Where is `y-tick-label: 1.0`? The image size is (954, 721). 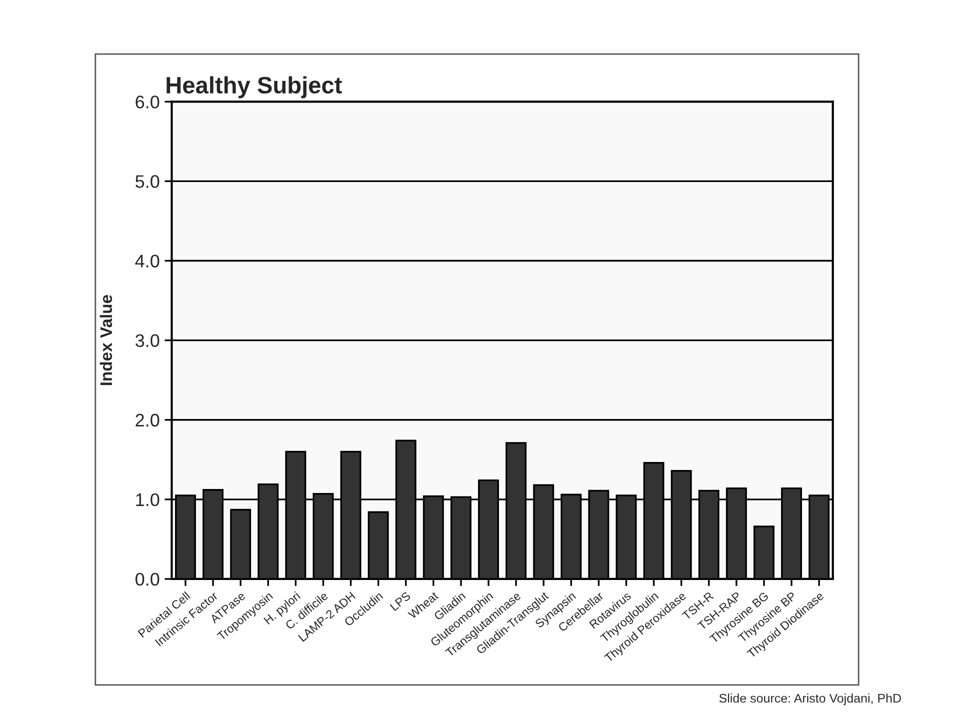 y-tick-label: 1.0 is located at coordinates (148, 499).